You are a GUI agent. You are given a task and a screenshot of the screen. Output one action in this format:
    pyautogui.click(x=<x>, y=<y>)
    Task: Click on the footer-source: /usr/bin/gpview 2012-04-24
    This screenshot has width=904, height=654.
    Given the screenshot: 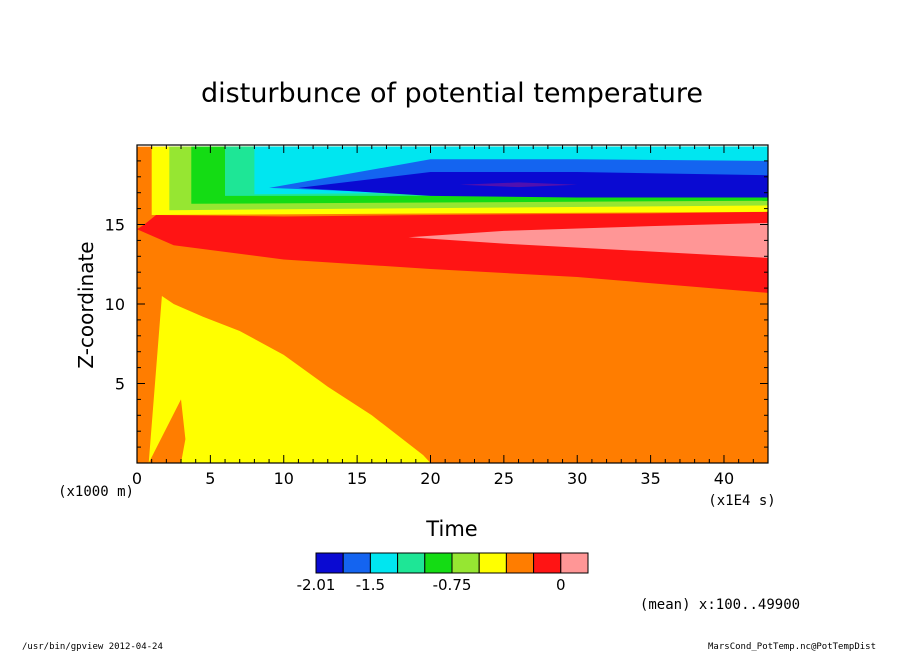 What is the action you would take?
    pyautogui.click(x=92, y=647)
    